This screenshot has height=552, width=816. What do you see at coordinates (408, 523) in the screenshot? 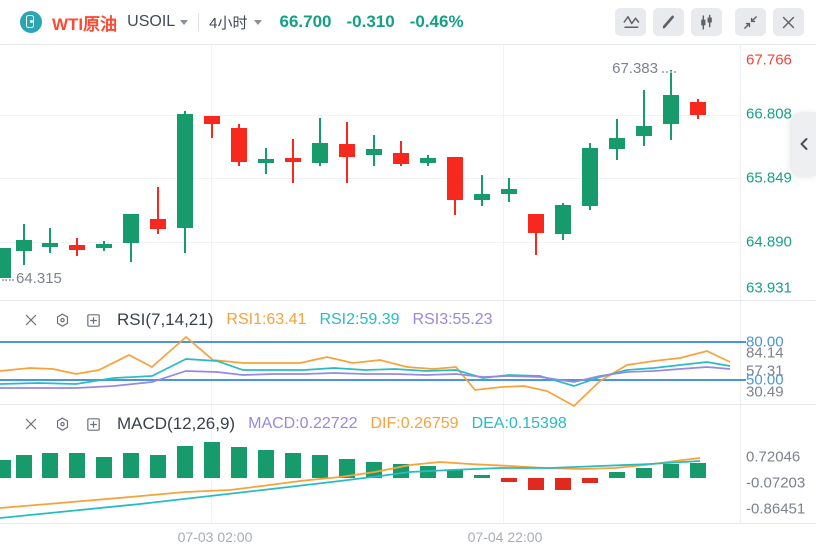
I see `axis-separator` at bounding box center [408, 523].